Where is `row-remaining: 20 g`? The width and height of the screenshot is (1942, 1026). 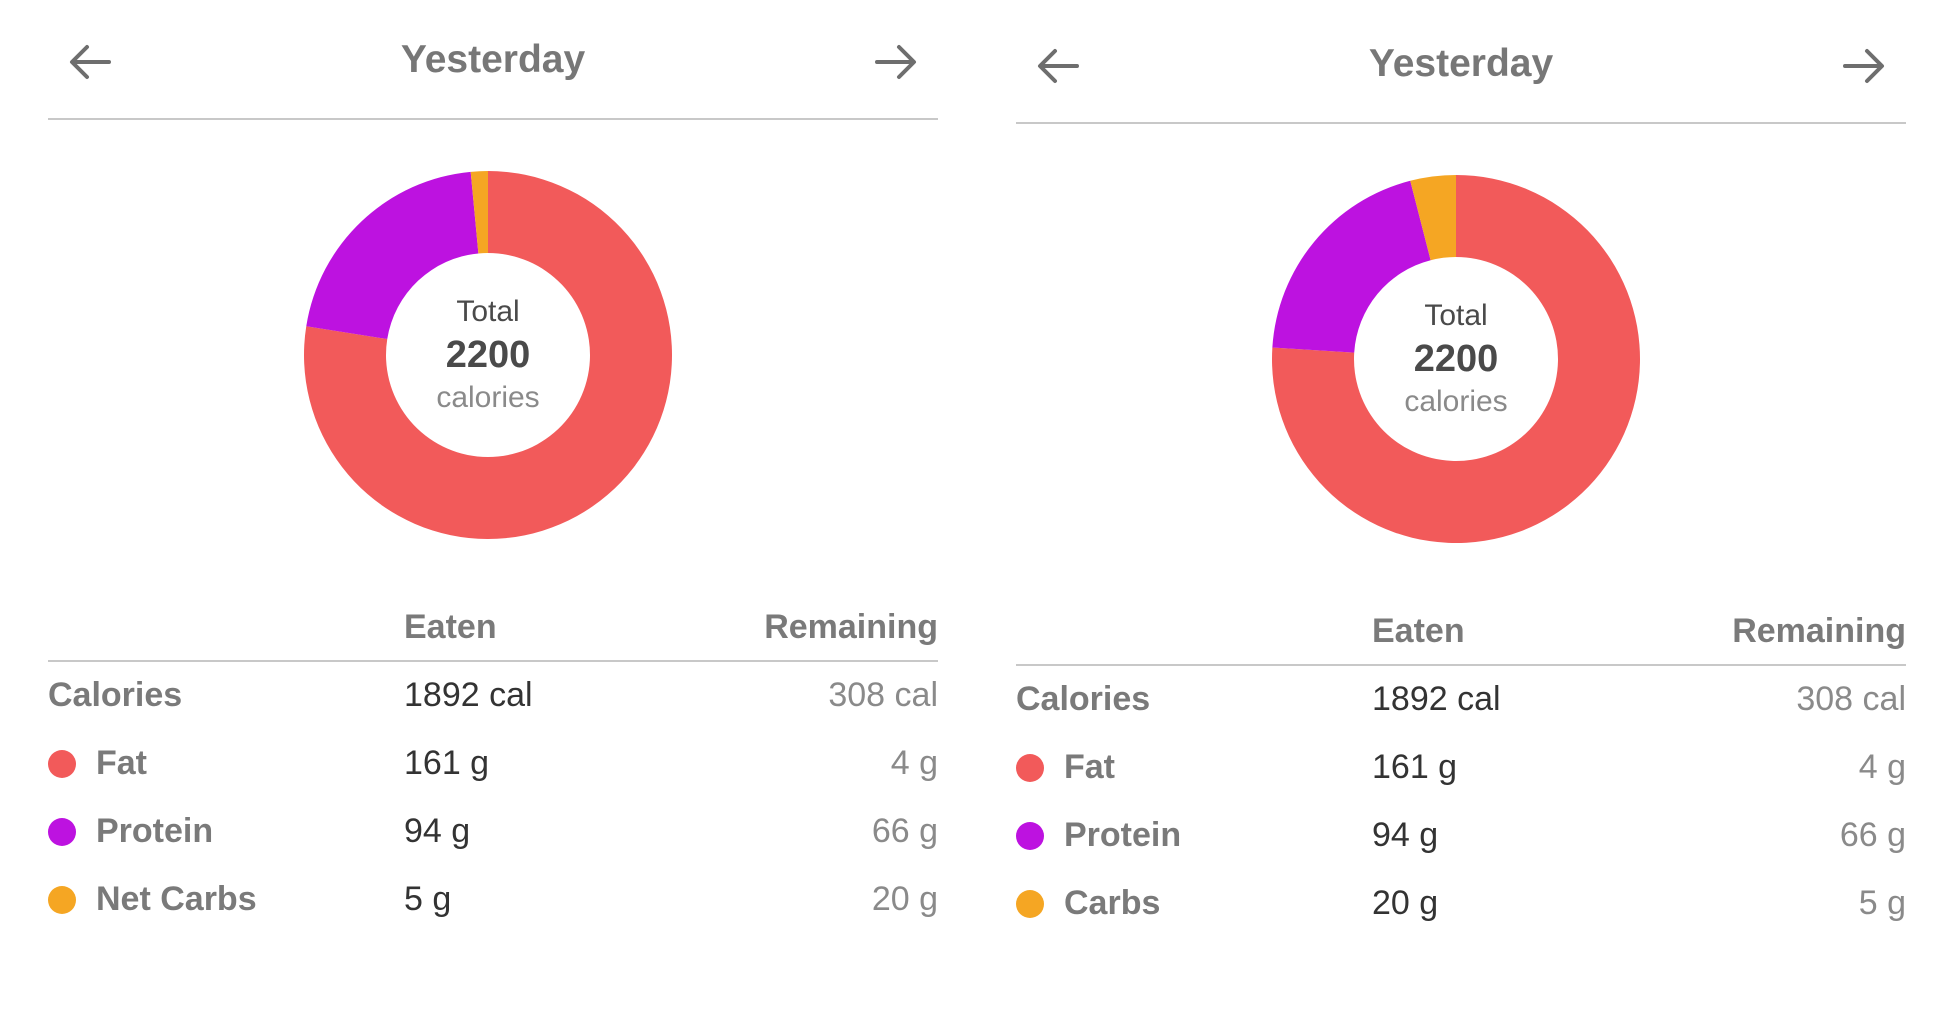
row-remaining: 20 g is located at coordinates (904, 899).